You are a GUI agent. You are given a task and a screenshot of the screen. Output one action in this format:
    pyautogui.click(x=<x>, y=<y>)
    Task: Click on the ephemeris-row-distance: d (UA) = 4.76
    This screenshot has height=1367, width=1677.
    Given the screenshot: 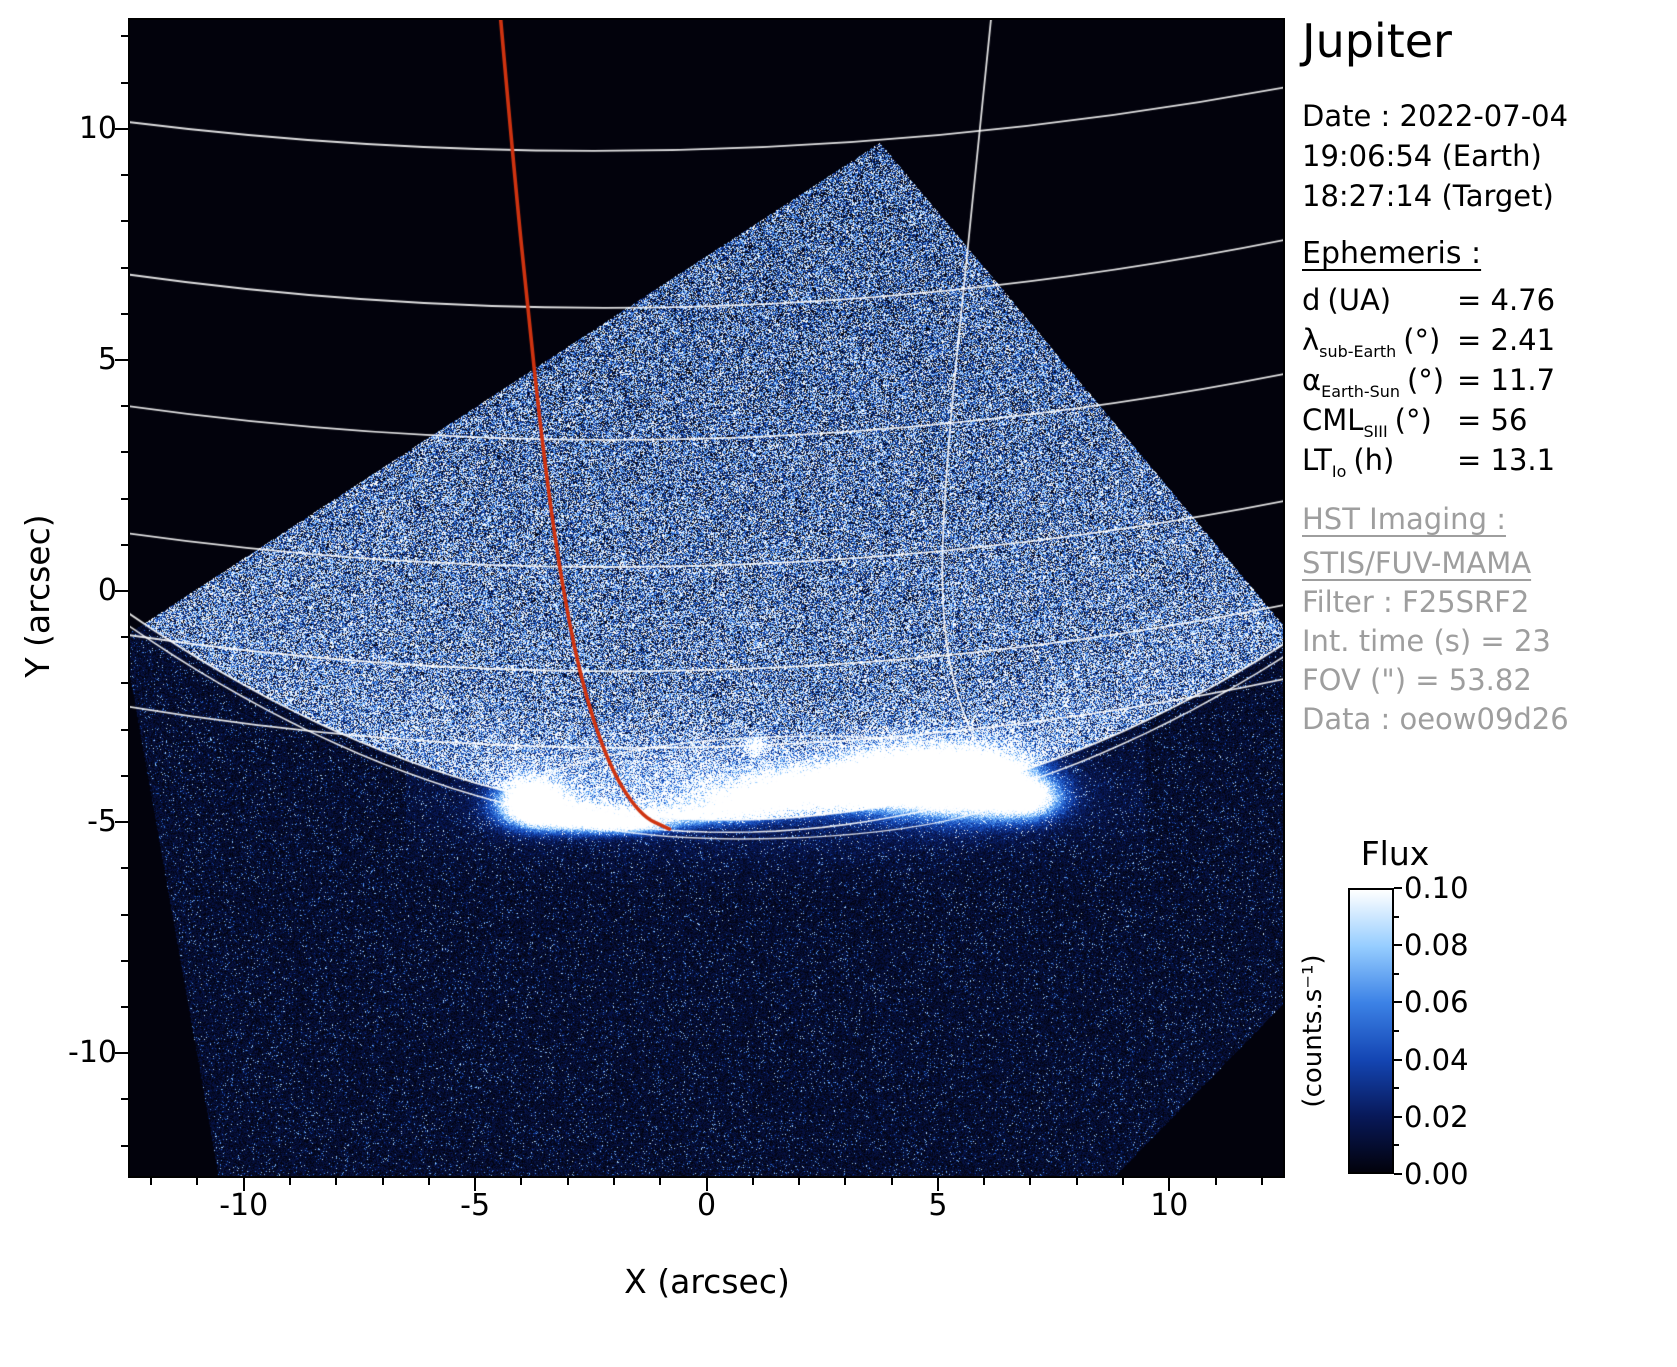 What is the action you would take?
    pyautogui.click(x=1428, y=300)
    